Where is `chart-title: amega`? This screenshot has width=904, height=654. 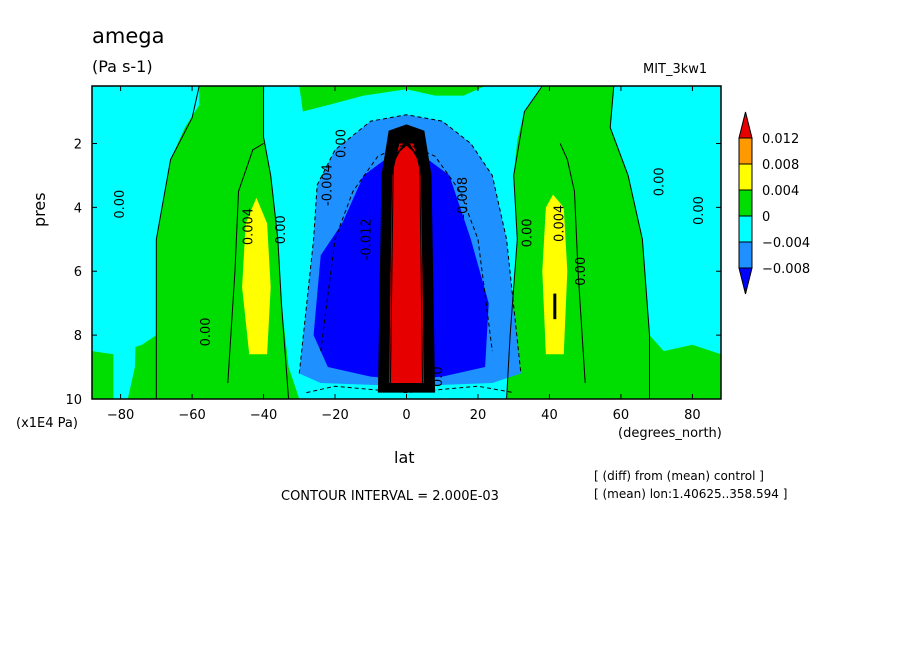
chart-title: amega is located at coordinates (128, 36).